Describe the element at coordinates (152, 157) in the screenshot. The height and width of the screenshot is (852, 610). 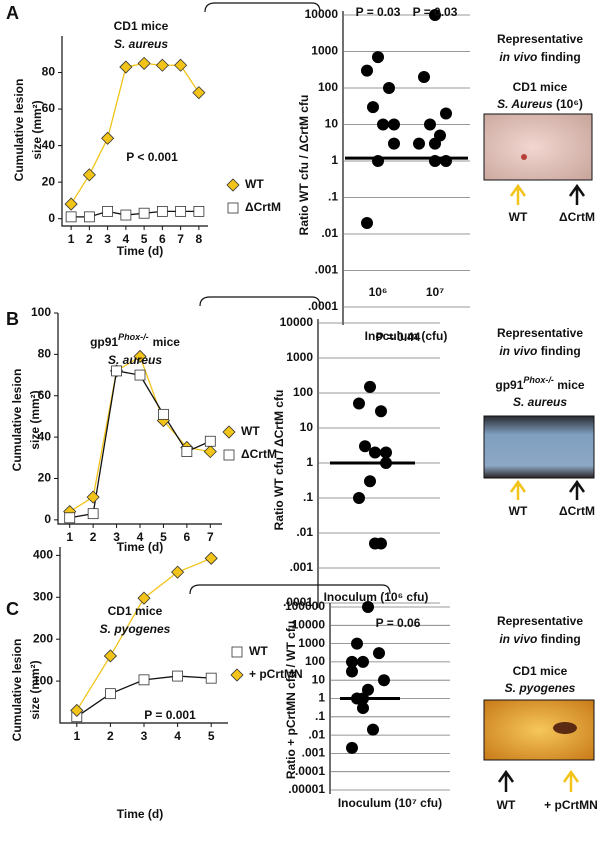
I see `annotation: P < 0.001` at that location.